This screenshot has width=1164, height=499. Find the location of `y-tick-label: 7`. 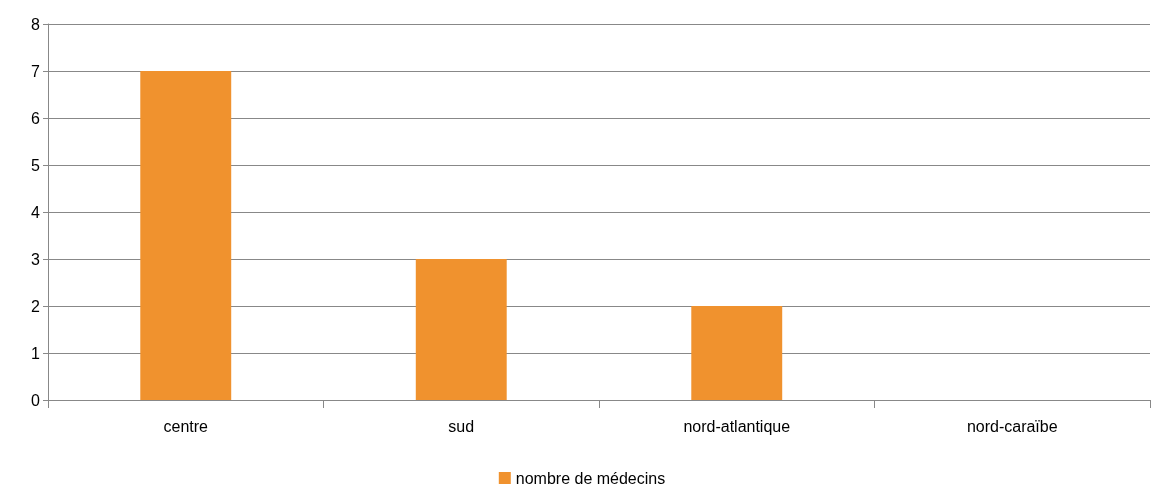

y-tick-label: 7 is located at coordinates (36, 71).